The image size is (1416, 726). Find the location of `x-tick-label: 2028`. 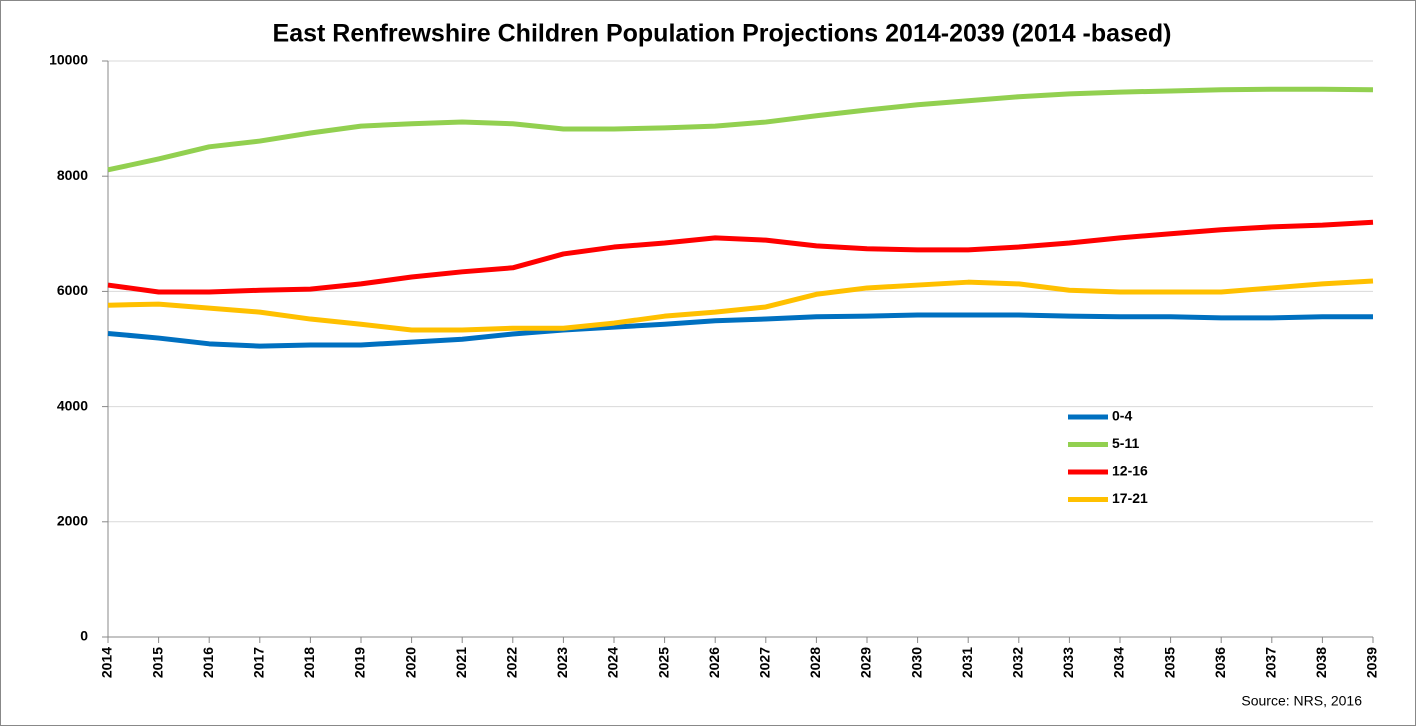

x-tick-label: 2028 is located at coordinates (815, 662).